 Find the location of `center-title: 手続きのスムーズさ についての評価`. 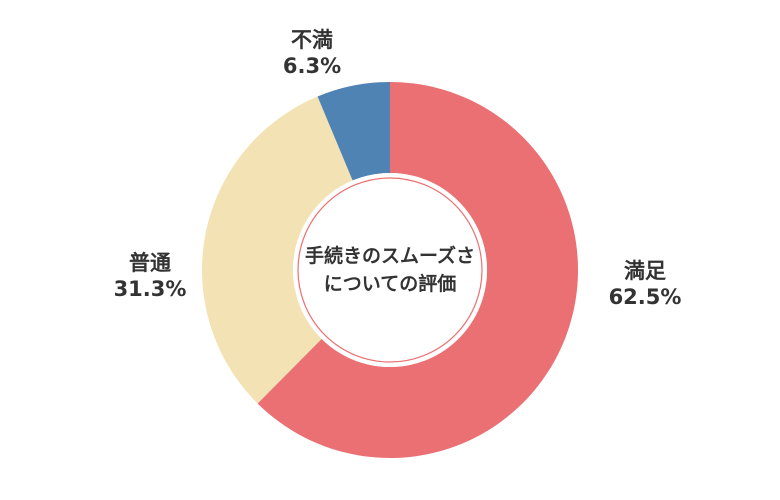

center-title: 手続きのスムーズさ についての評価 is located at coordinates (390, 270).